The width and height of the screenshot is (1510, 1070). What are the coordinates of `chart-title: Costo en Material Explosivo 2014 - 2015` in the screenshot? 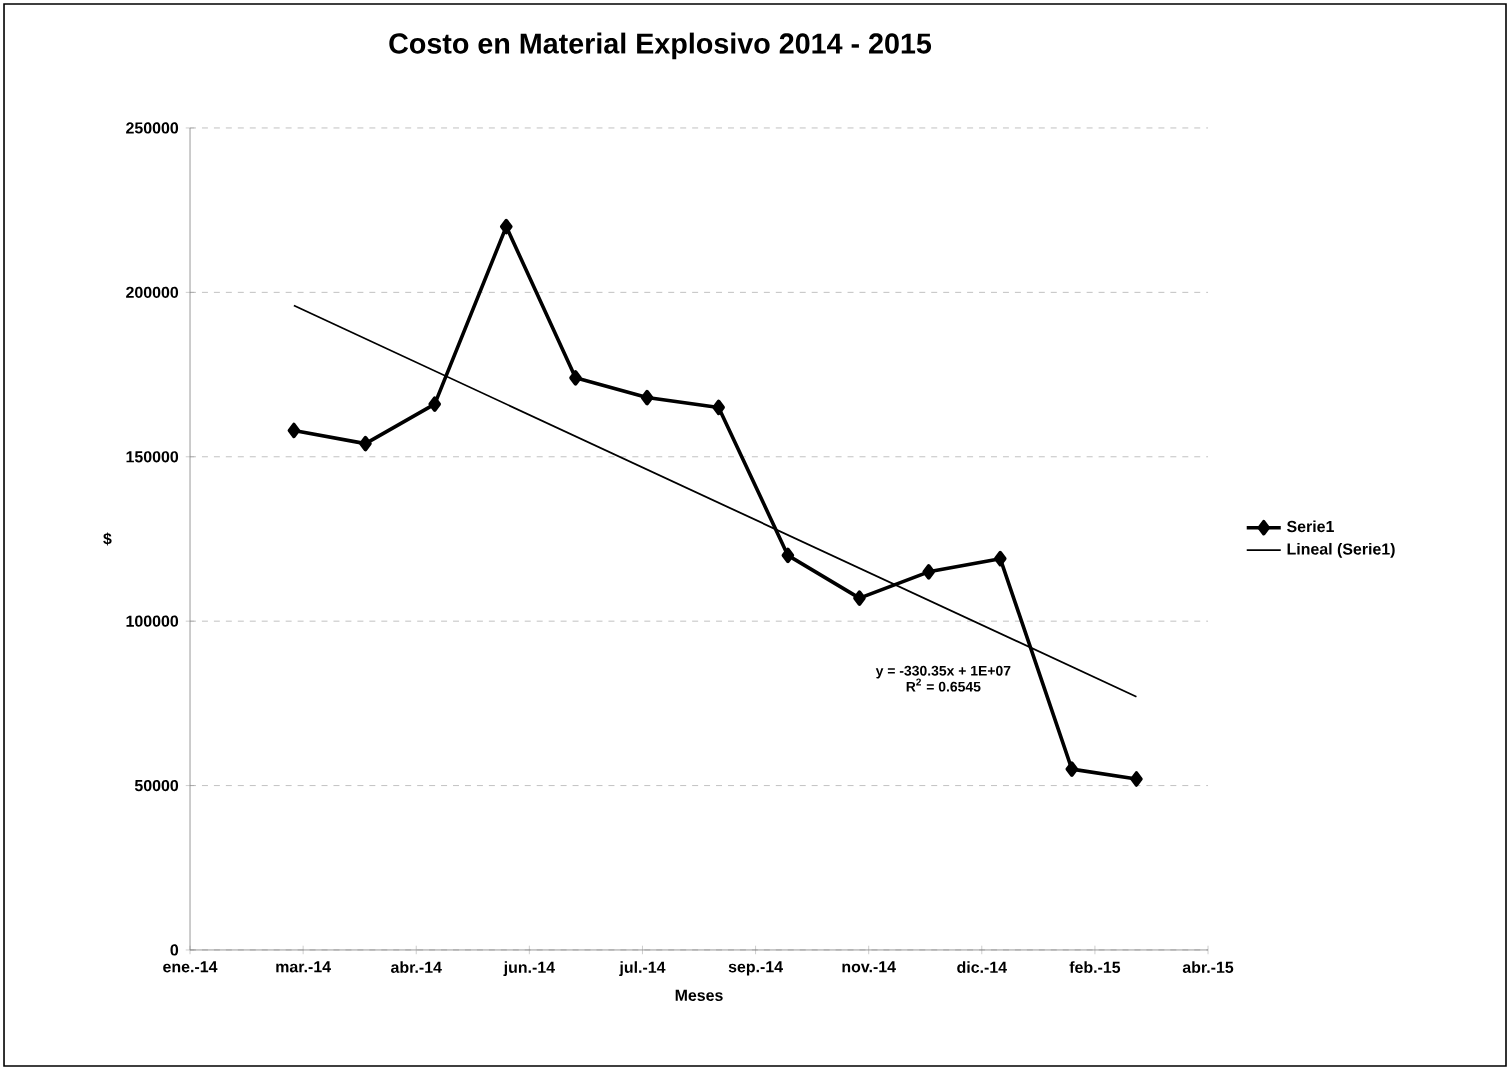 It's located at (660, 46).